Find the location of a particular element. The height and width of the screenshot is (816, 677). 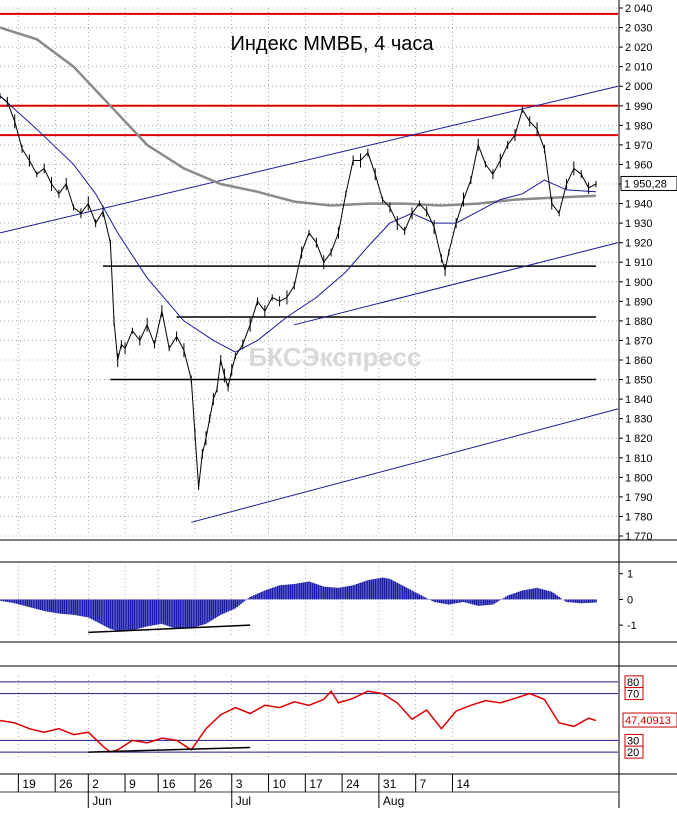

month-label: Jul is located at coordinates (243, 801).